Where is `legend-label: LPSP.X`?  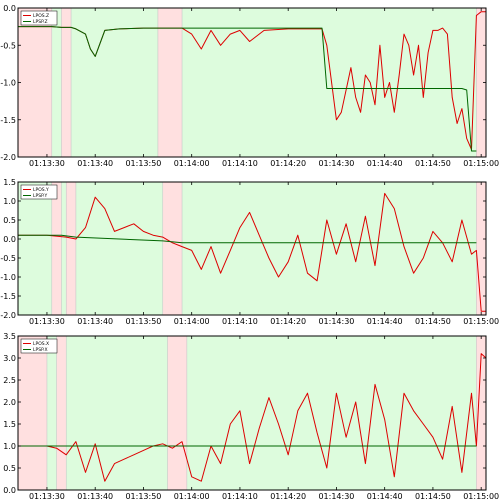 legend-label: LPSP.X is located at coordinates (40, 350).